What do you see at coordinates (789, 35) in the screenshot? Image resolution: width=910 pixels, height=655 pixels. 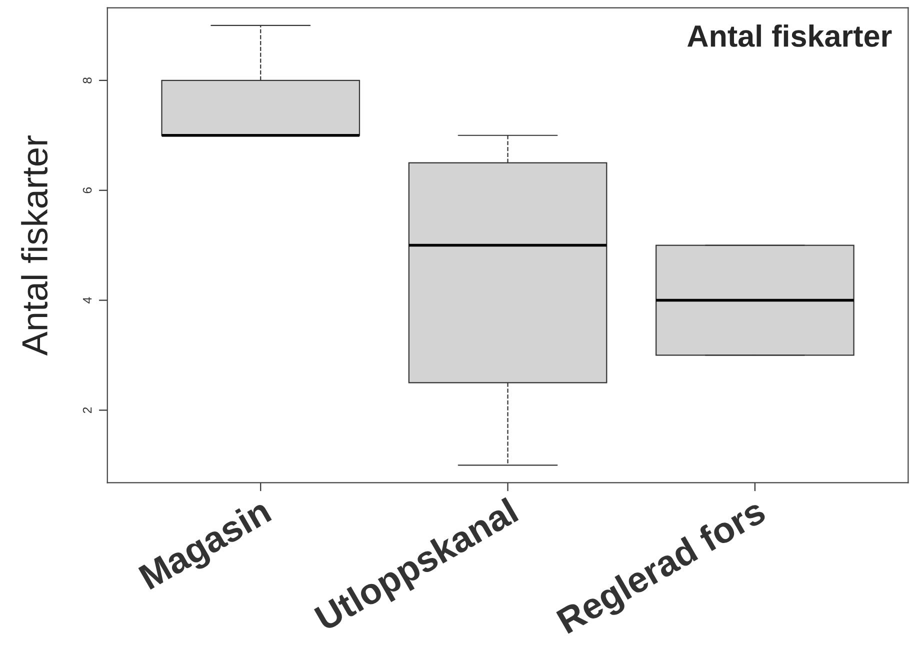 I see `chart-title: Antal fiskarter` at bounding box center [789, 35].